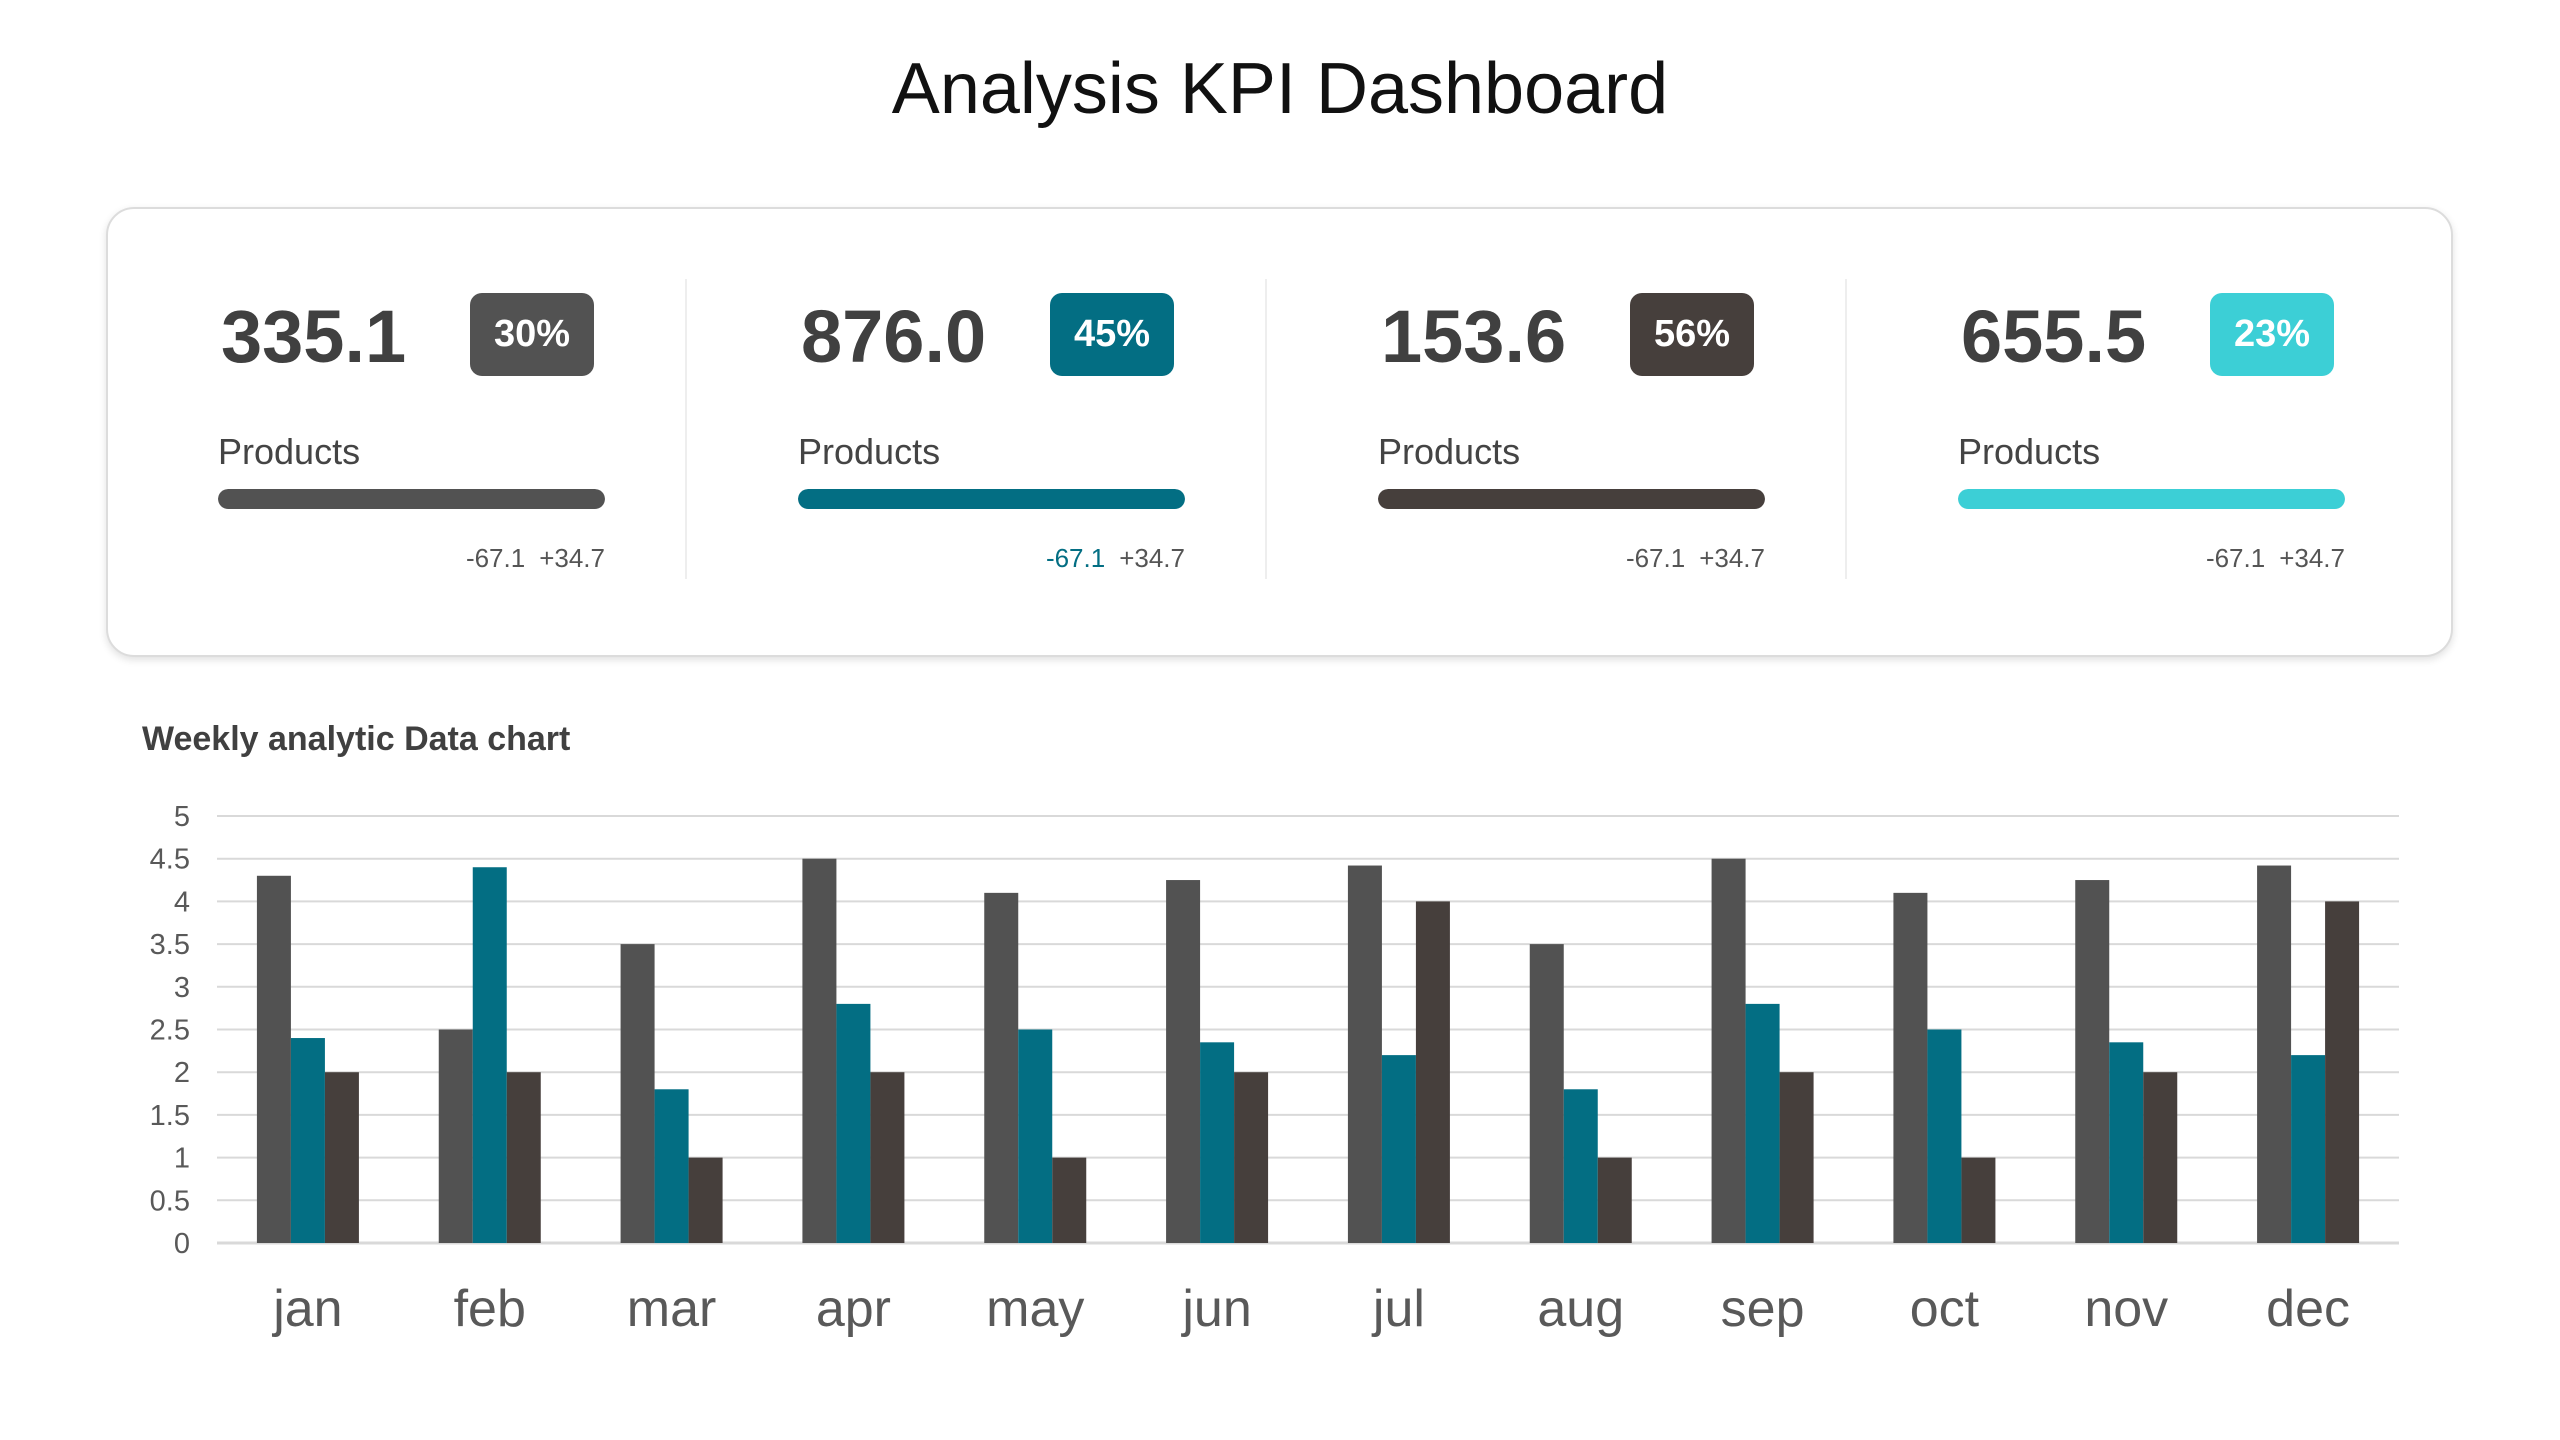 Image resolution: width=2560 pixels, height=1440 pixels. What do you see at coordinates (182, 1159) in the screenshot?
I see `y-tick-label: 1` at bounding box center [182, 1159].